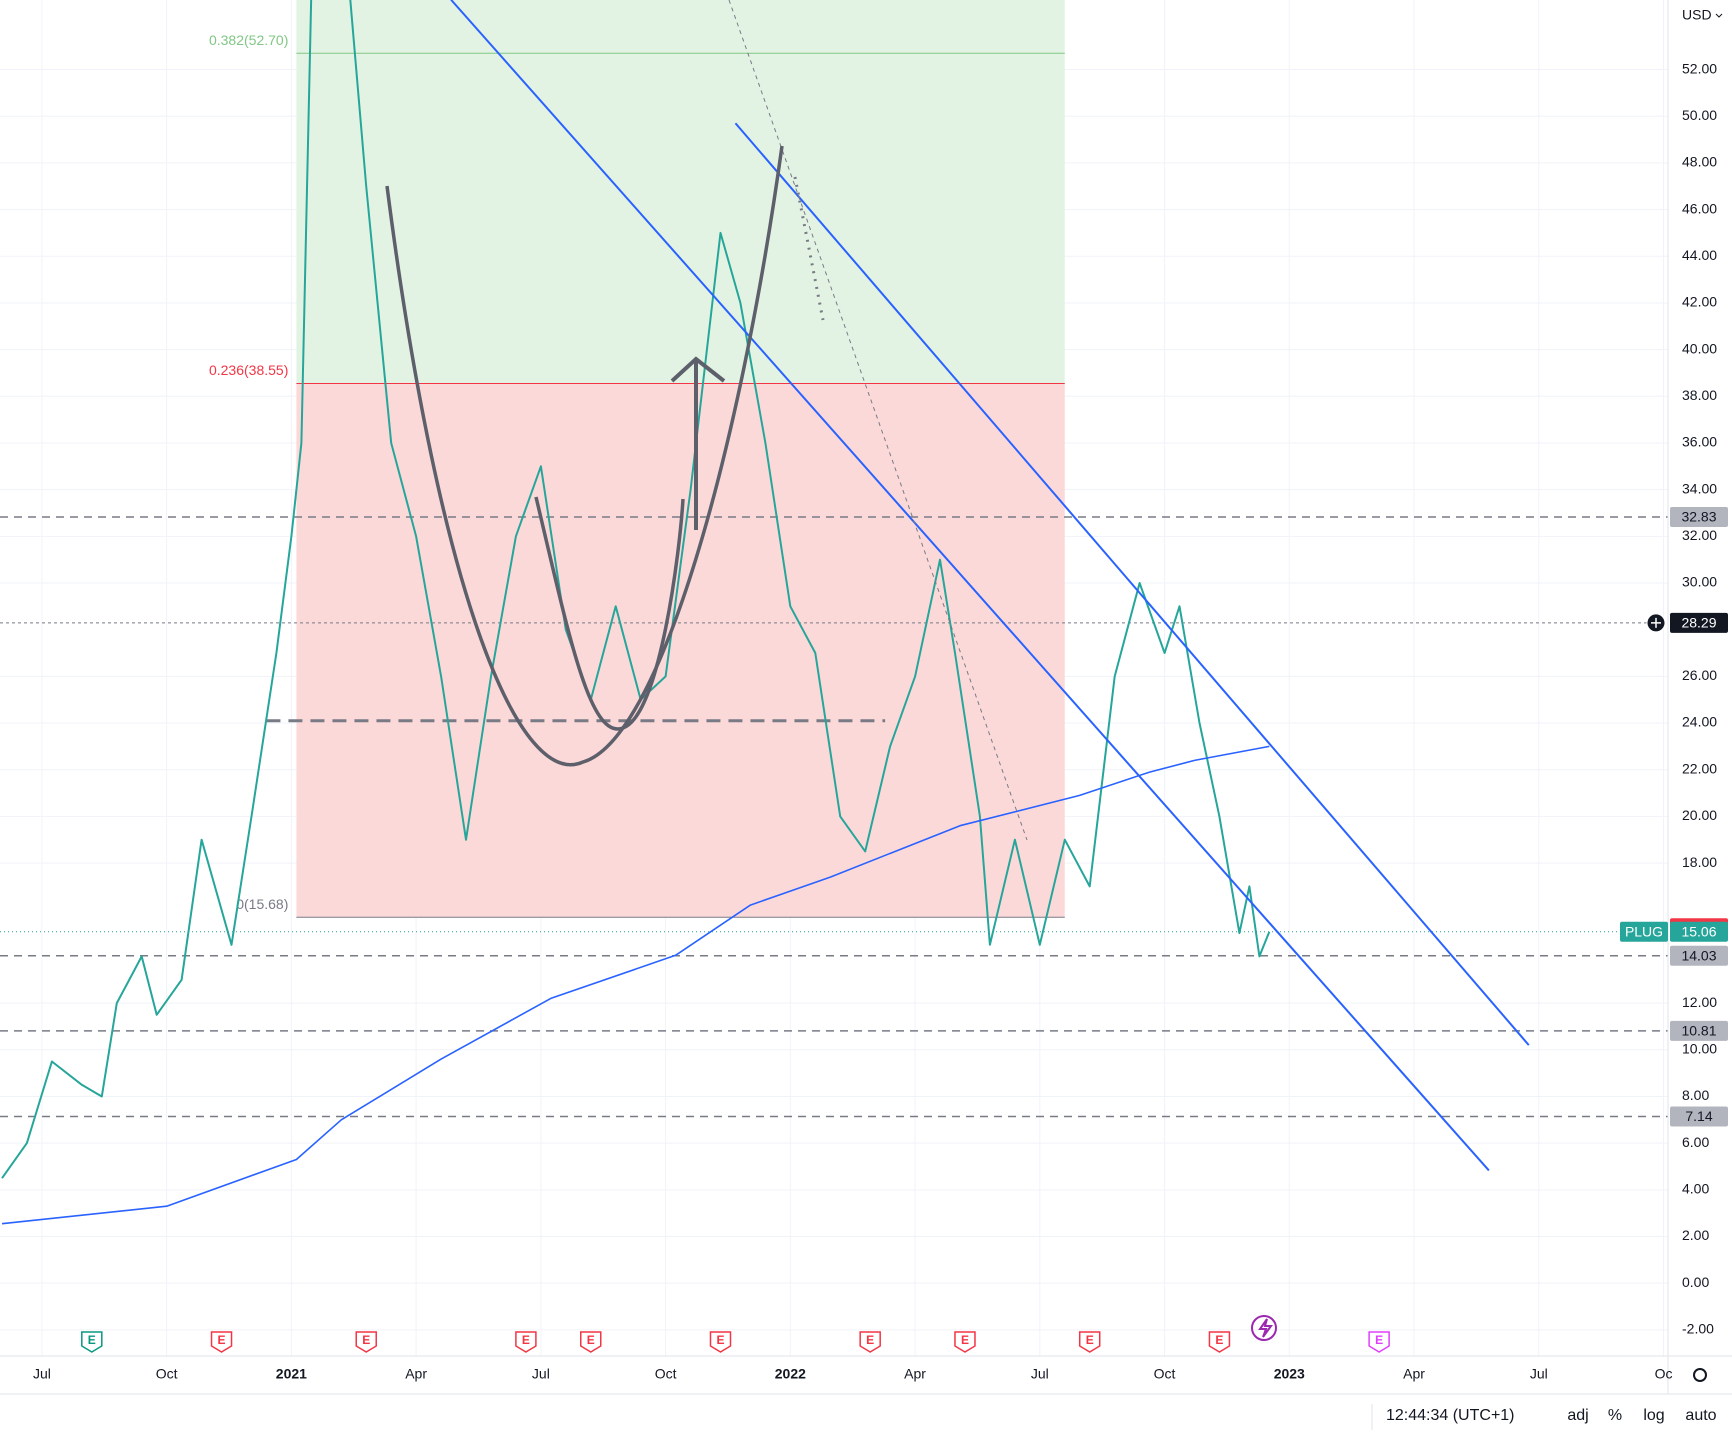  I want to click on fib-zone, so click(680, 192).